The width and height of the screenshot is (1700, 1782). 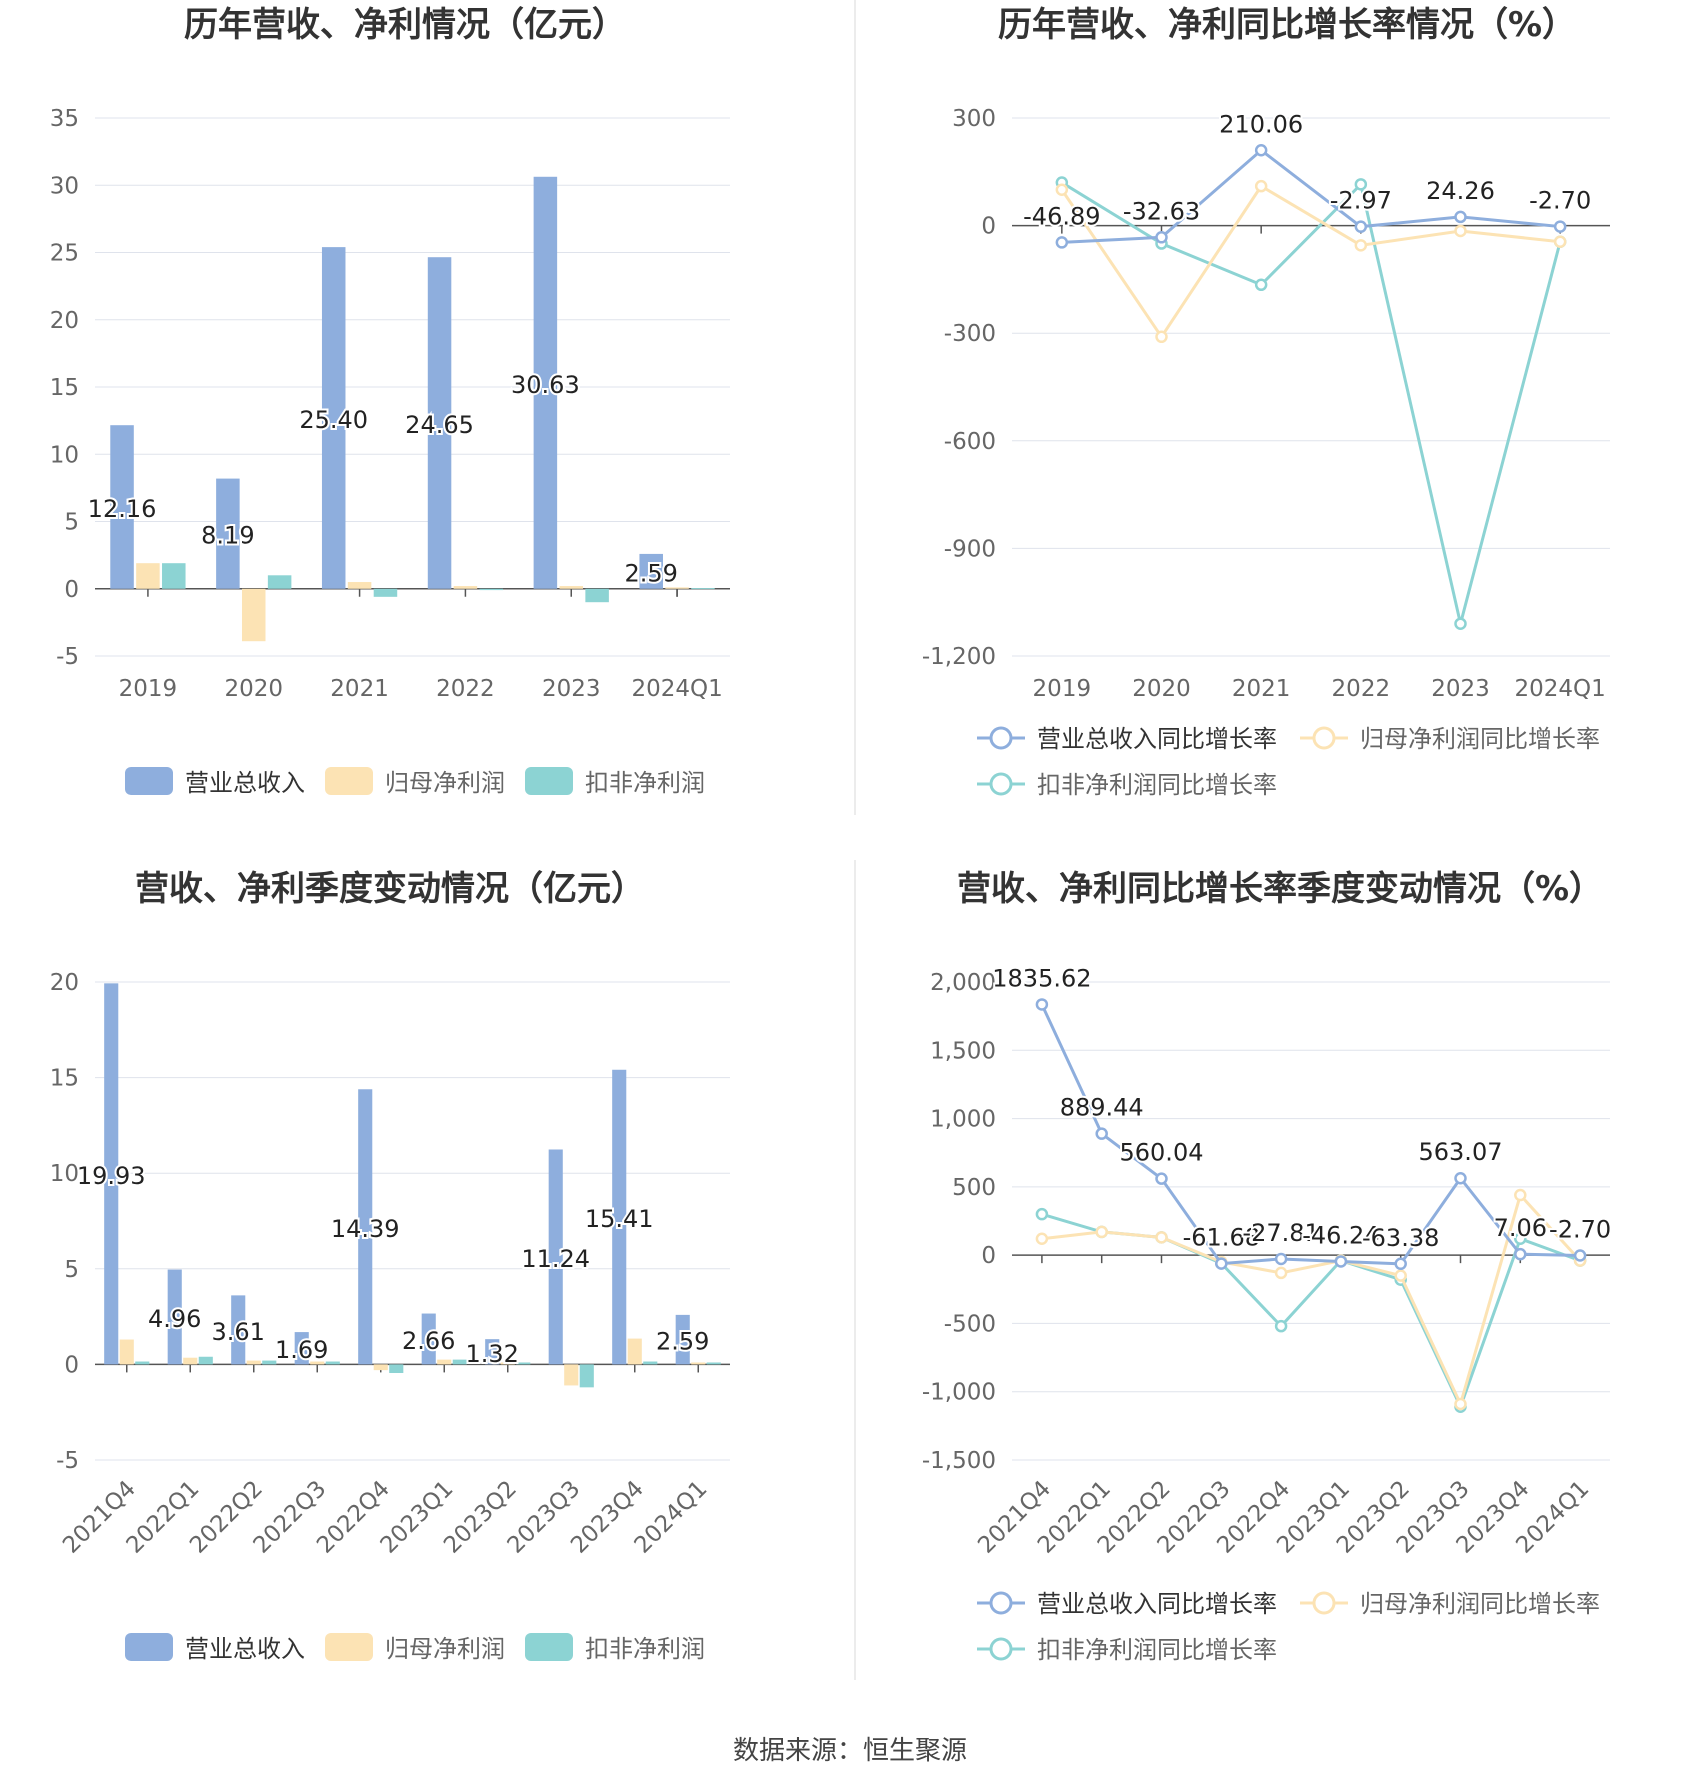 I want to click on data-label: 3.61, so click(x=238, y=1332).